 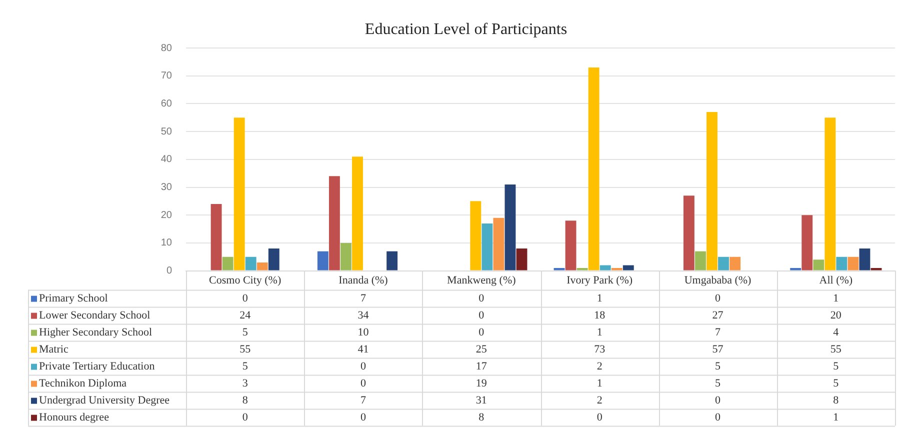 What do you see at coordinates (836, 280) in the screenshot?
I see `x-tick-label: All (%)` at bounding box center [836, 280].